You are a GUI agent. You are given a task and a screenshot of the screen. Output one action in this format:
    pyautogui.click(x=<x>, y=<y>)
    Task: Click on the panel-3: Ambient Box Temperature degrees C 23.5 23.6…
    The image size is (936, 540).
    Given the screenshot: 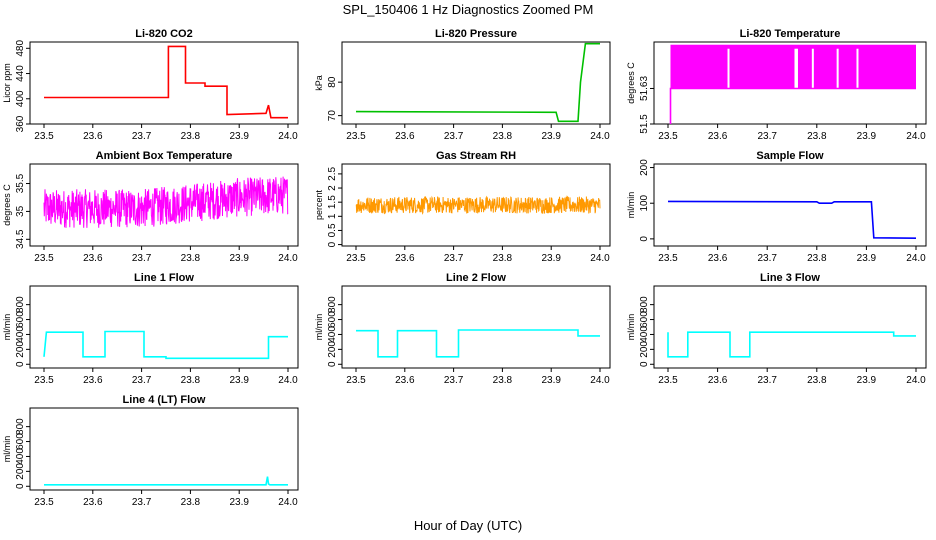 What is the action you would take?
    pyautogui.click(x=150, y=207)
    